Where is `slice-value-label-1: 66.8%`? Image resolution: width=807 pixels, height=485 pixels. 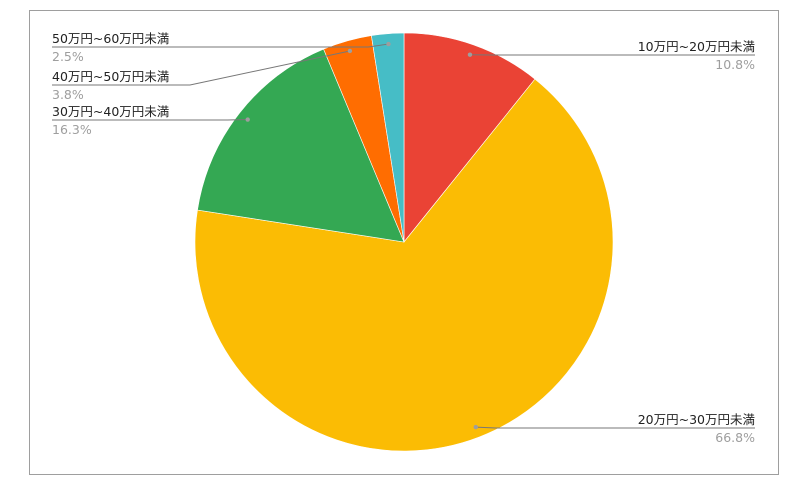 slice-value-label-1: 66.8% is located at coordinates (735, 437).